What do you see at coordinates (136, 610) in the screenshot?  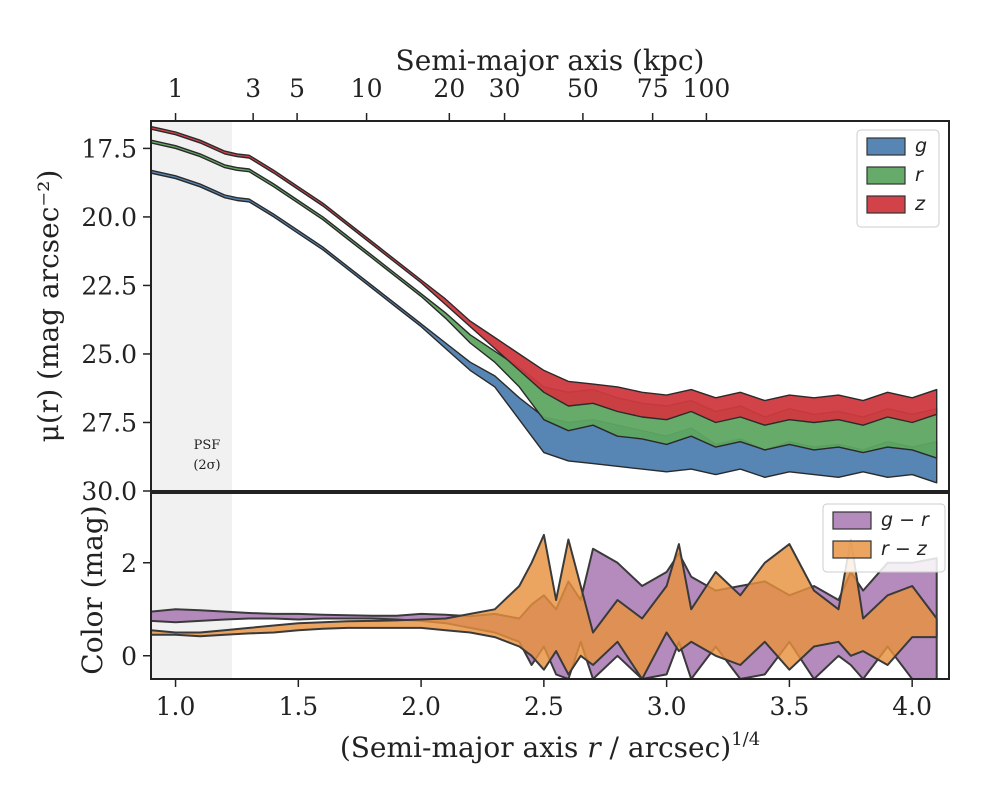 I see `color-y-axis: 02` at bounding box center [136, 610].